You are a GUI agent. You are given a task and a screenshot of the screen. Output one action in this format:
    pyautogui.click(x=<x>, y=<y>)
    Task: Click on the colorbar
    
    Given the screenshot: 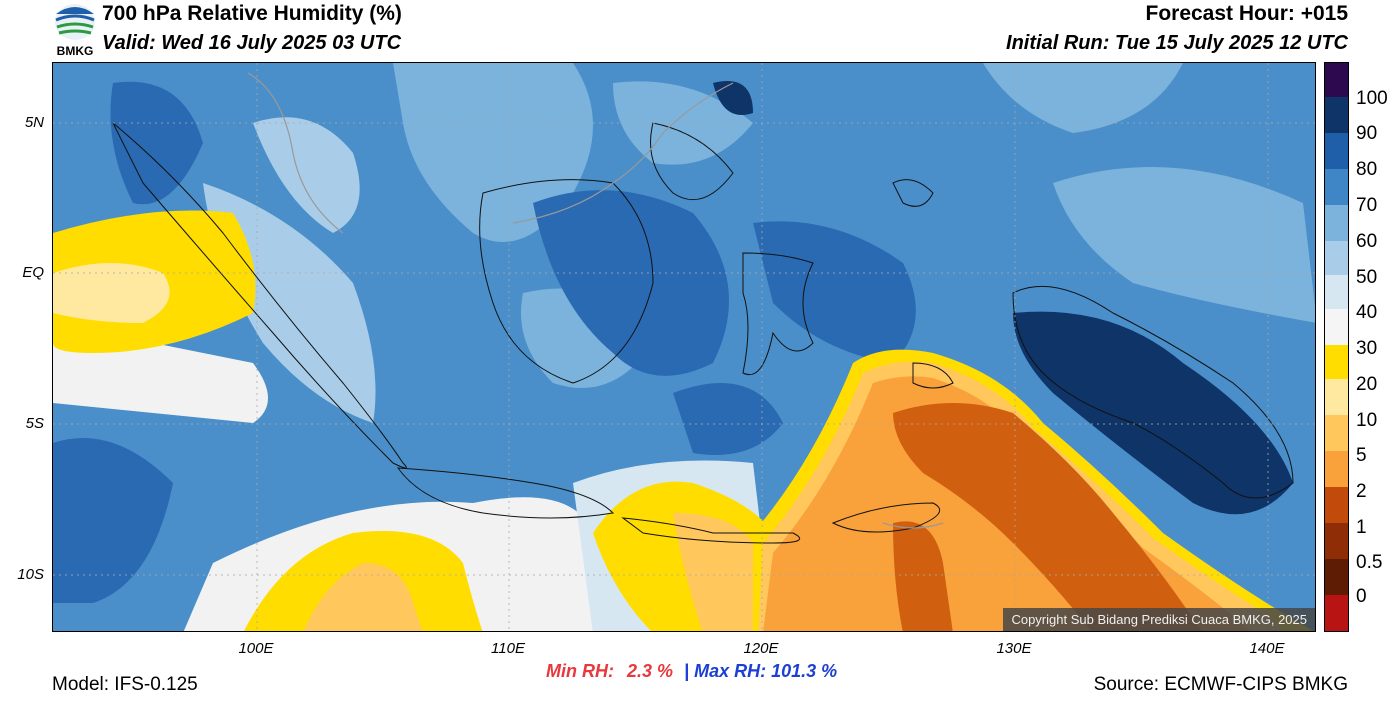 What is the action you would take?
    pyautogui.click(x=1336, y=347)
    